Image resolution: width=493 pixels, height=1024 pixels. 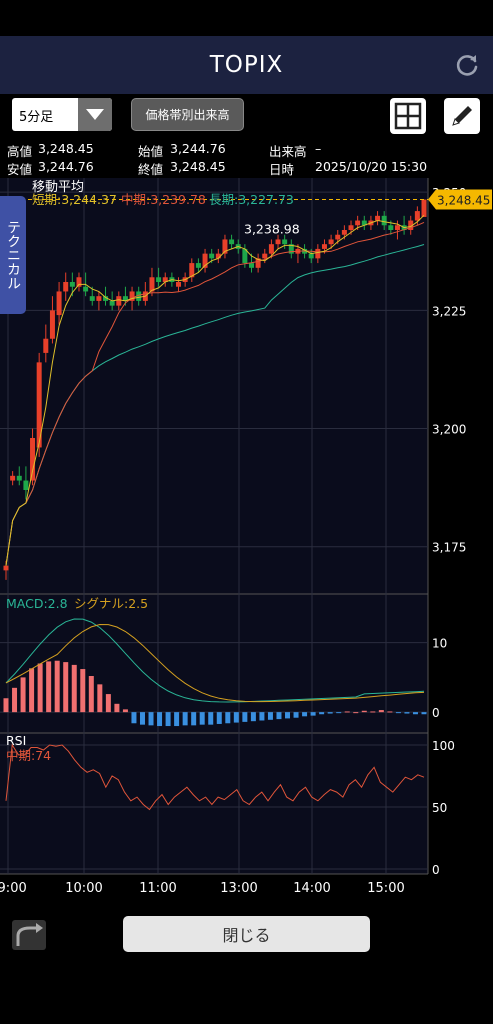 I want to click on draw-button, so click(x=462, y=116).